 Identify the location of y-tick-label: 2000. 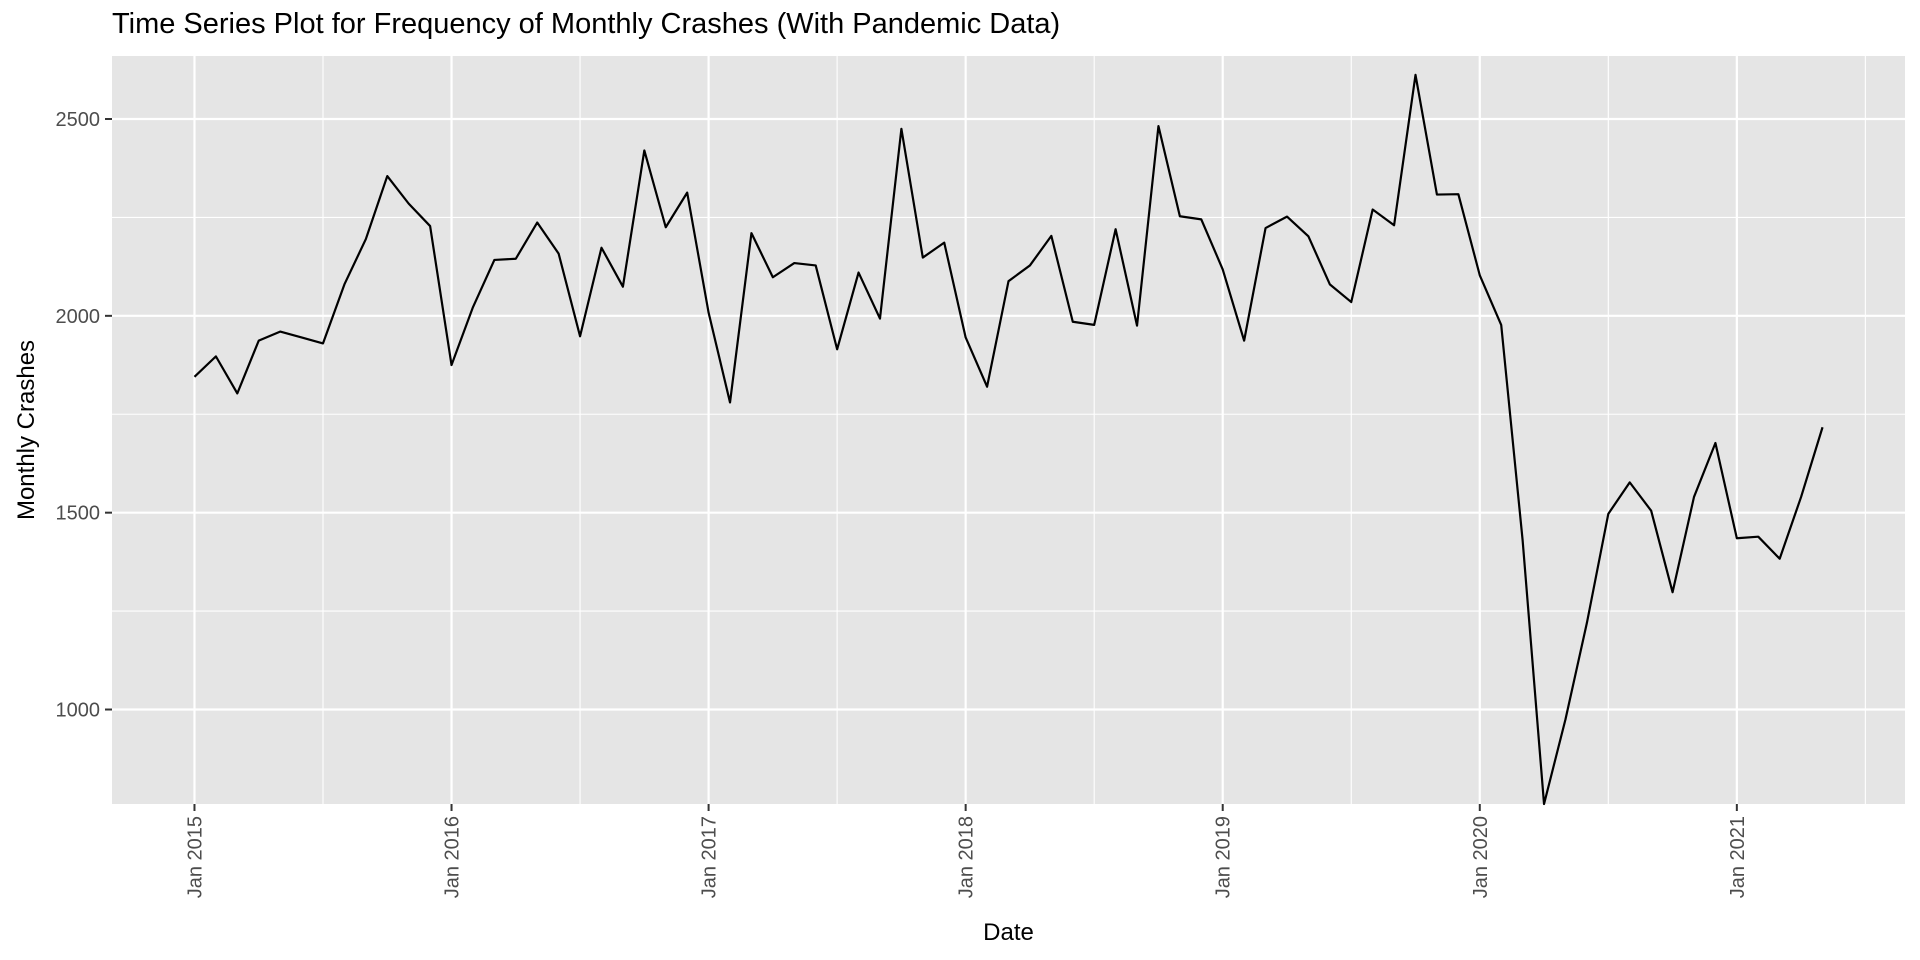
(78, 317).